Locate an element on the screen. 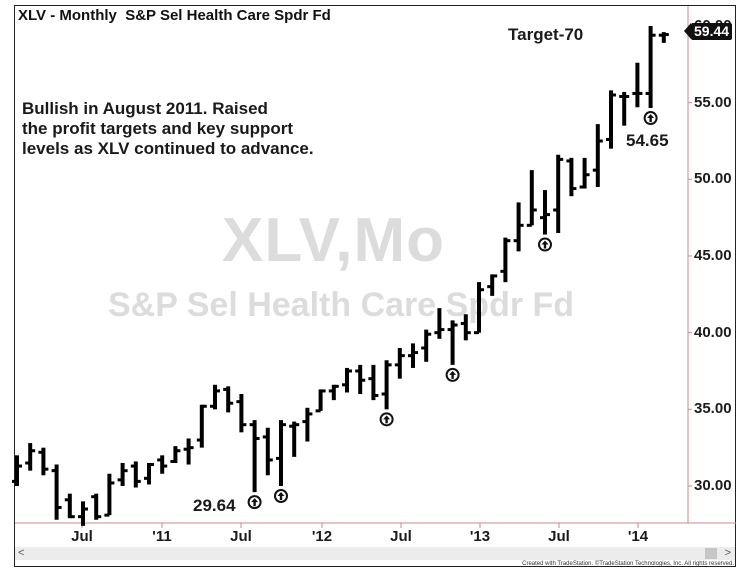 Image resolution: width=750 pixels, height=575 pixels. x-axis-label: '12 is located at coordinates (322, 536).